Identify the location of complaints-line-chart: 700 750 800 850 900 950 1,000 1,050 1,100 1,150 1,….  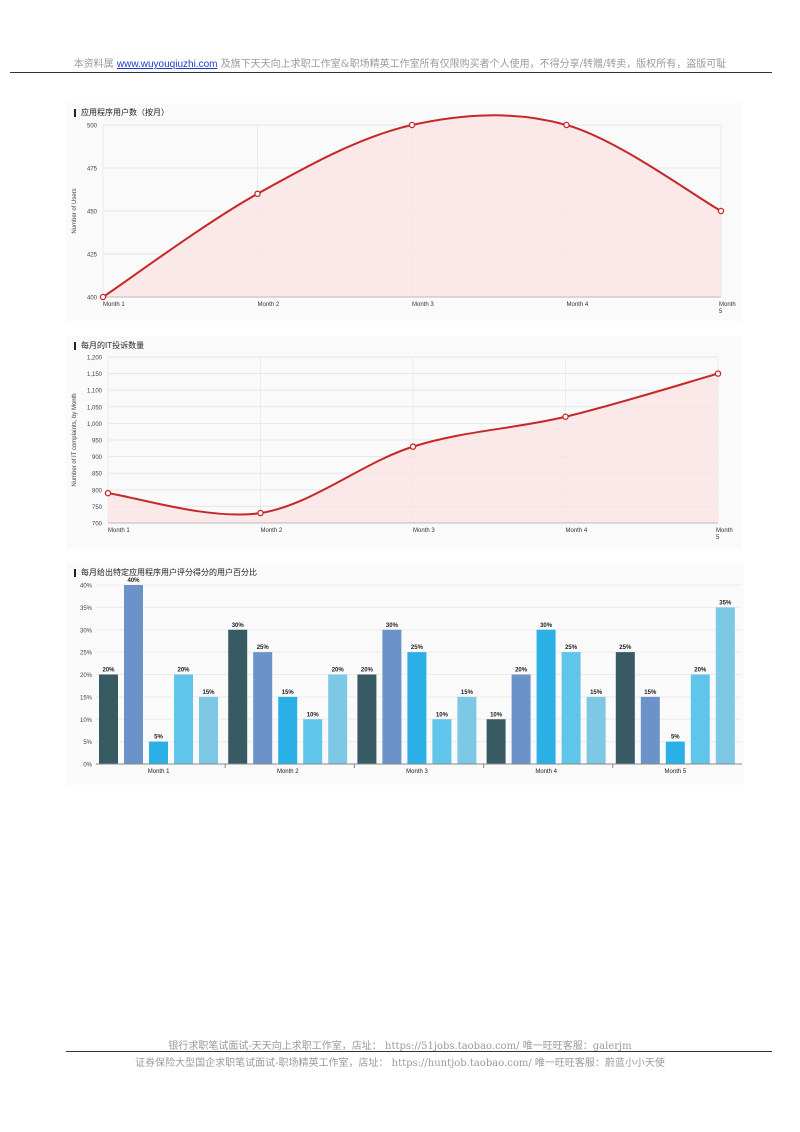
(402, 449).